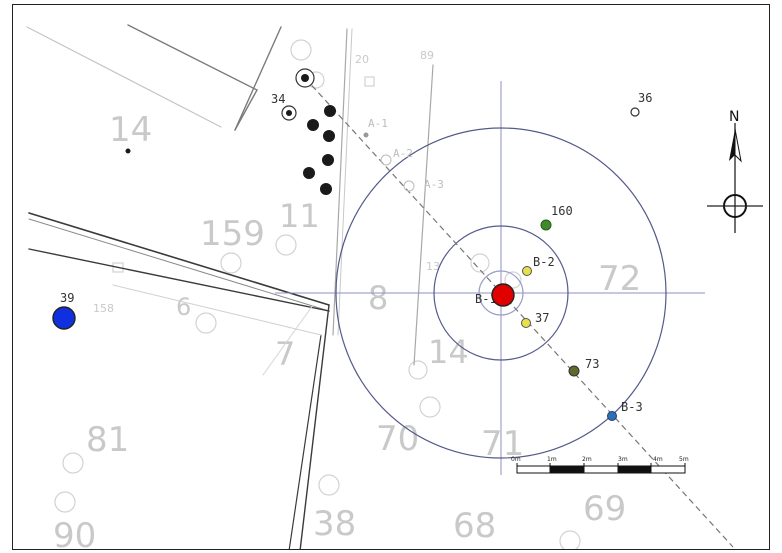  What do you see at coordinates (474, 526) in the screenshot?
I see `bg-number: 68` at bounding box center [474, 526].